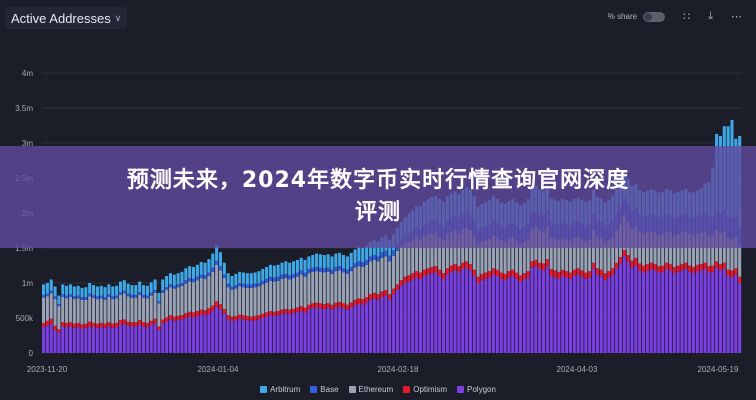 The height and width of the screenshot is (400, 756). I want to click on metric-dropdown: Active Addresses ∨, so click(66, 18).